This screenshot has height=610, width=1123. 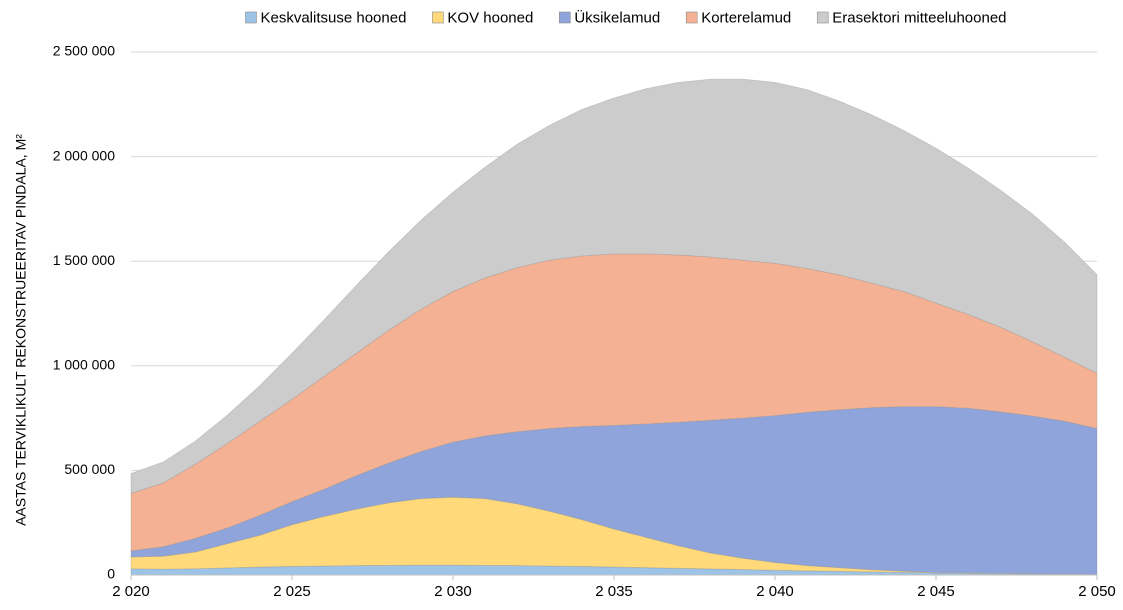 I want to click on legend-label: Keskvalitsuse hooned, so click(x=333, y=17).